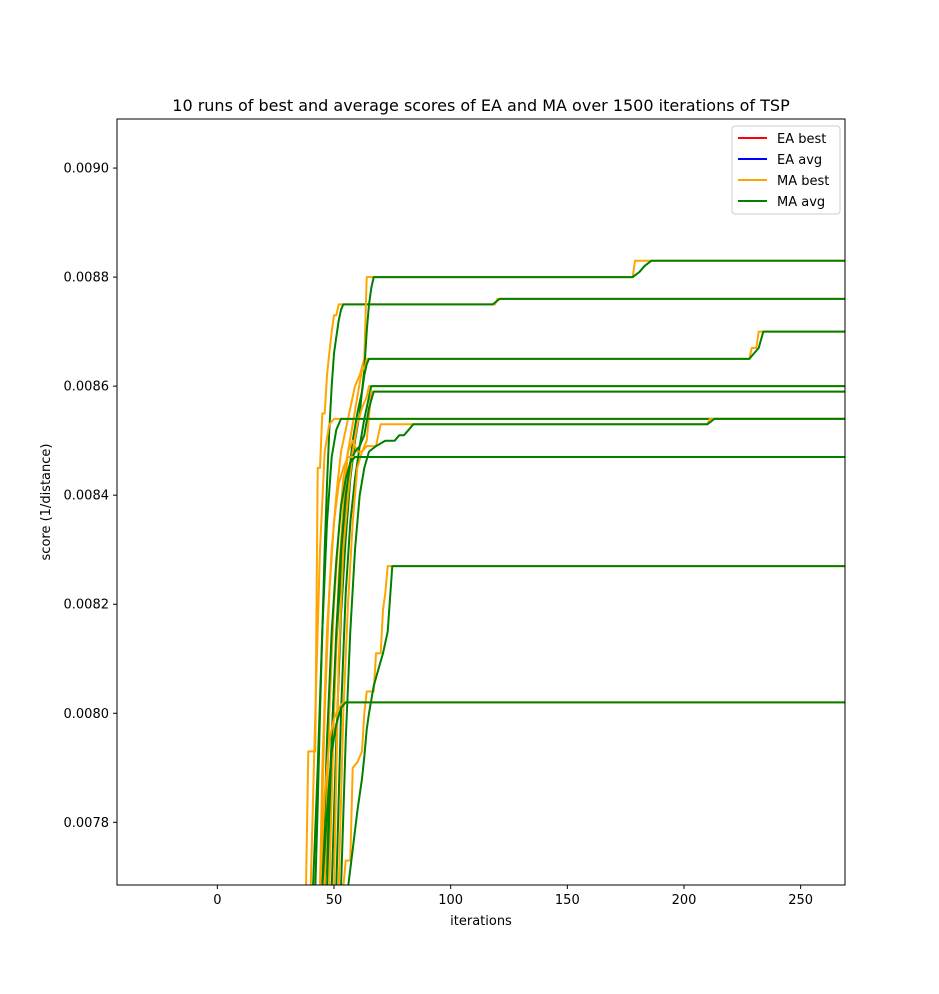 This screenshot has width=939, height=994. Describe the element at coordinates (87, 823) in the screenshot. I see `y-tick-label: 0.0078` at that location.